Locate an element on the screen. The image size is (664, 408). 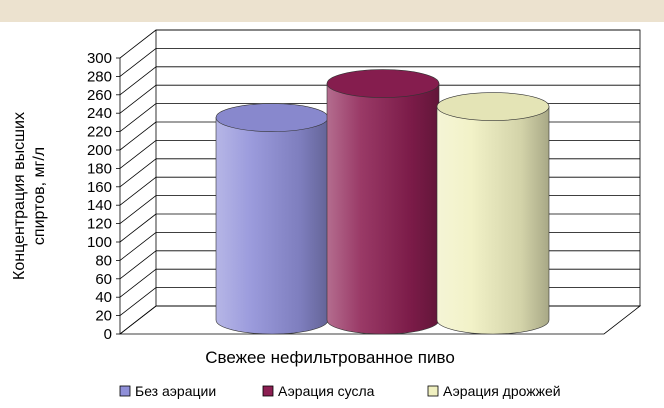
legend-label-2: Аэрация дрожжей is located at coordinates (502, 391).